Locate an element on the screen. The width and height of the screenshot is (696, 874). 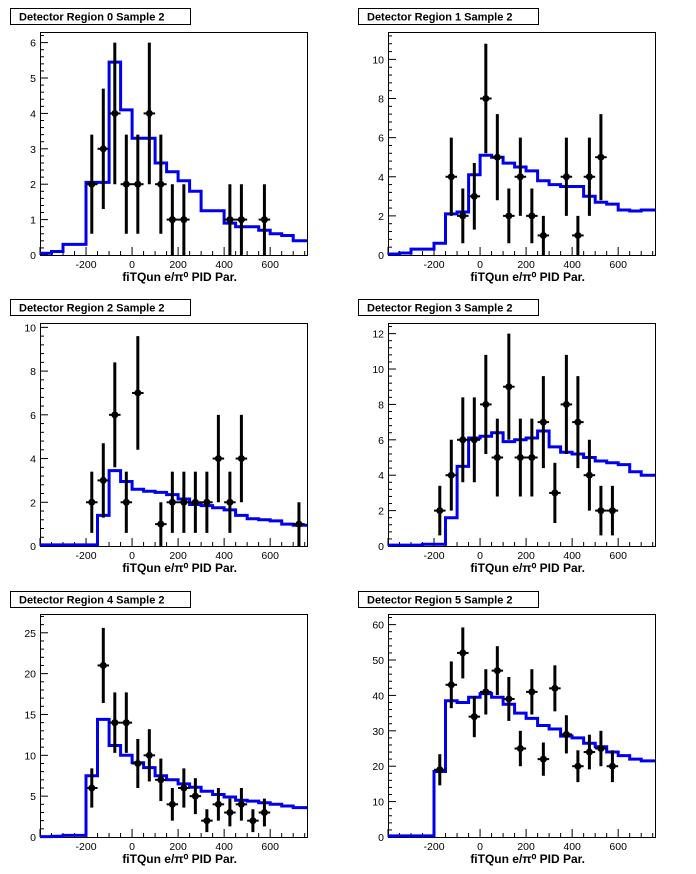
y-tick-label: 2 is located at coordinates (381, 512).